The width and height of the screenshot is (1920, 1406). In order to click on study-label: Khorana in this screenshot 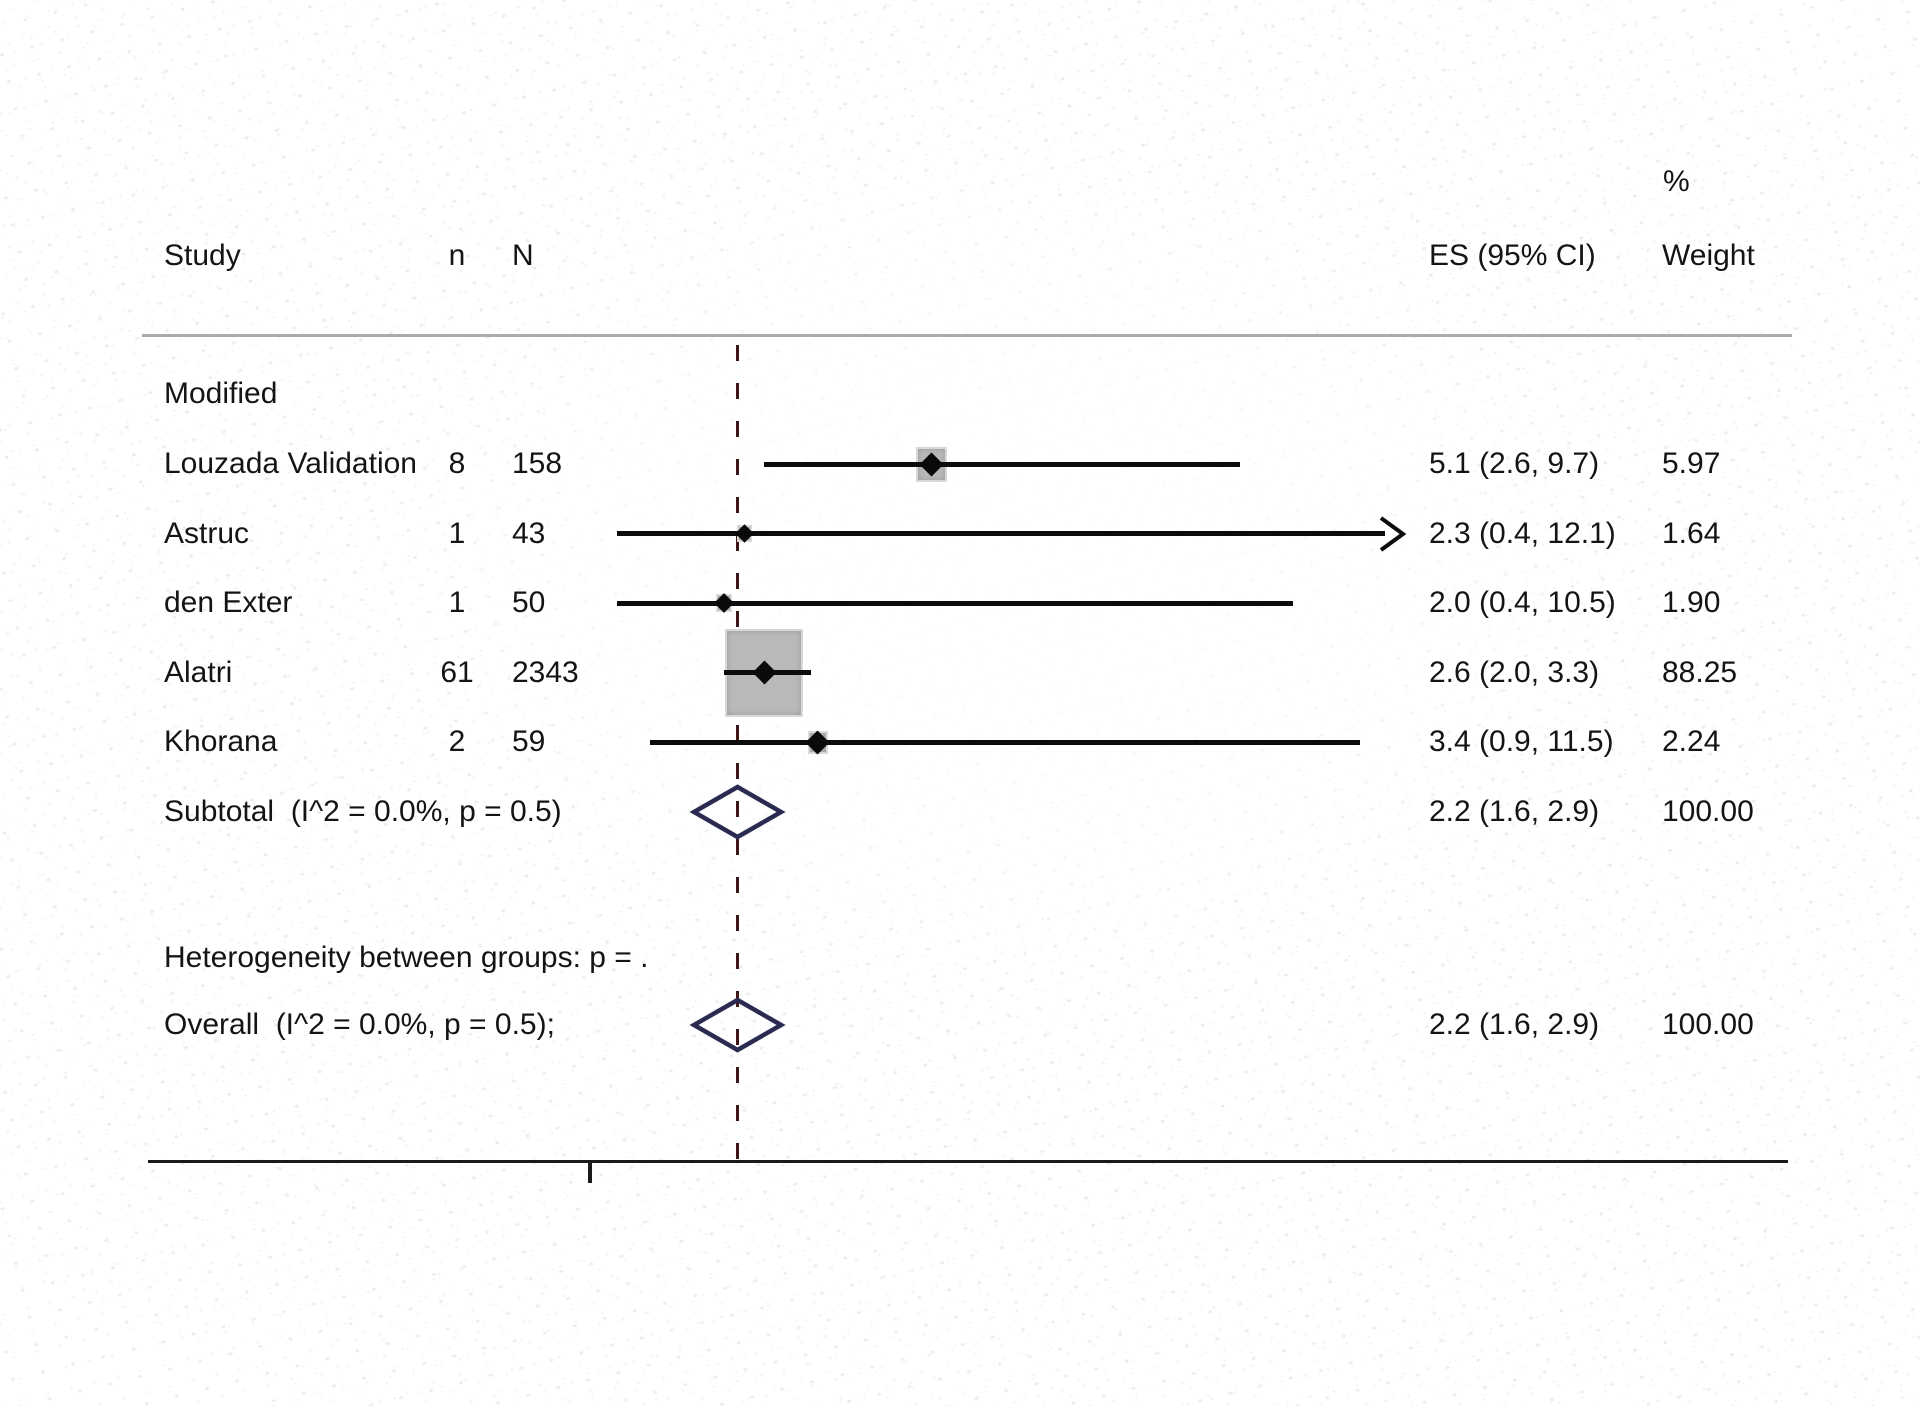, I will do `click(221, 742)`.